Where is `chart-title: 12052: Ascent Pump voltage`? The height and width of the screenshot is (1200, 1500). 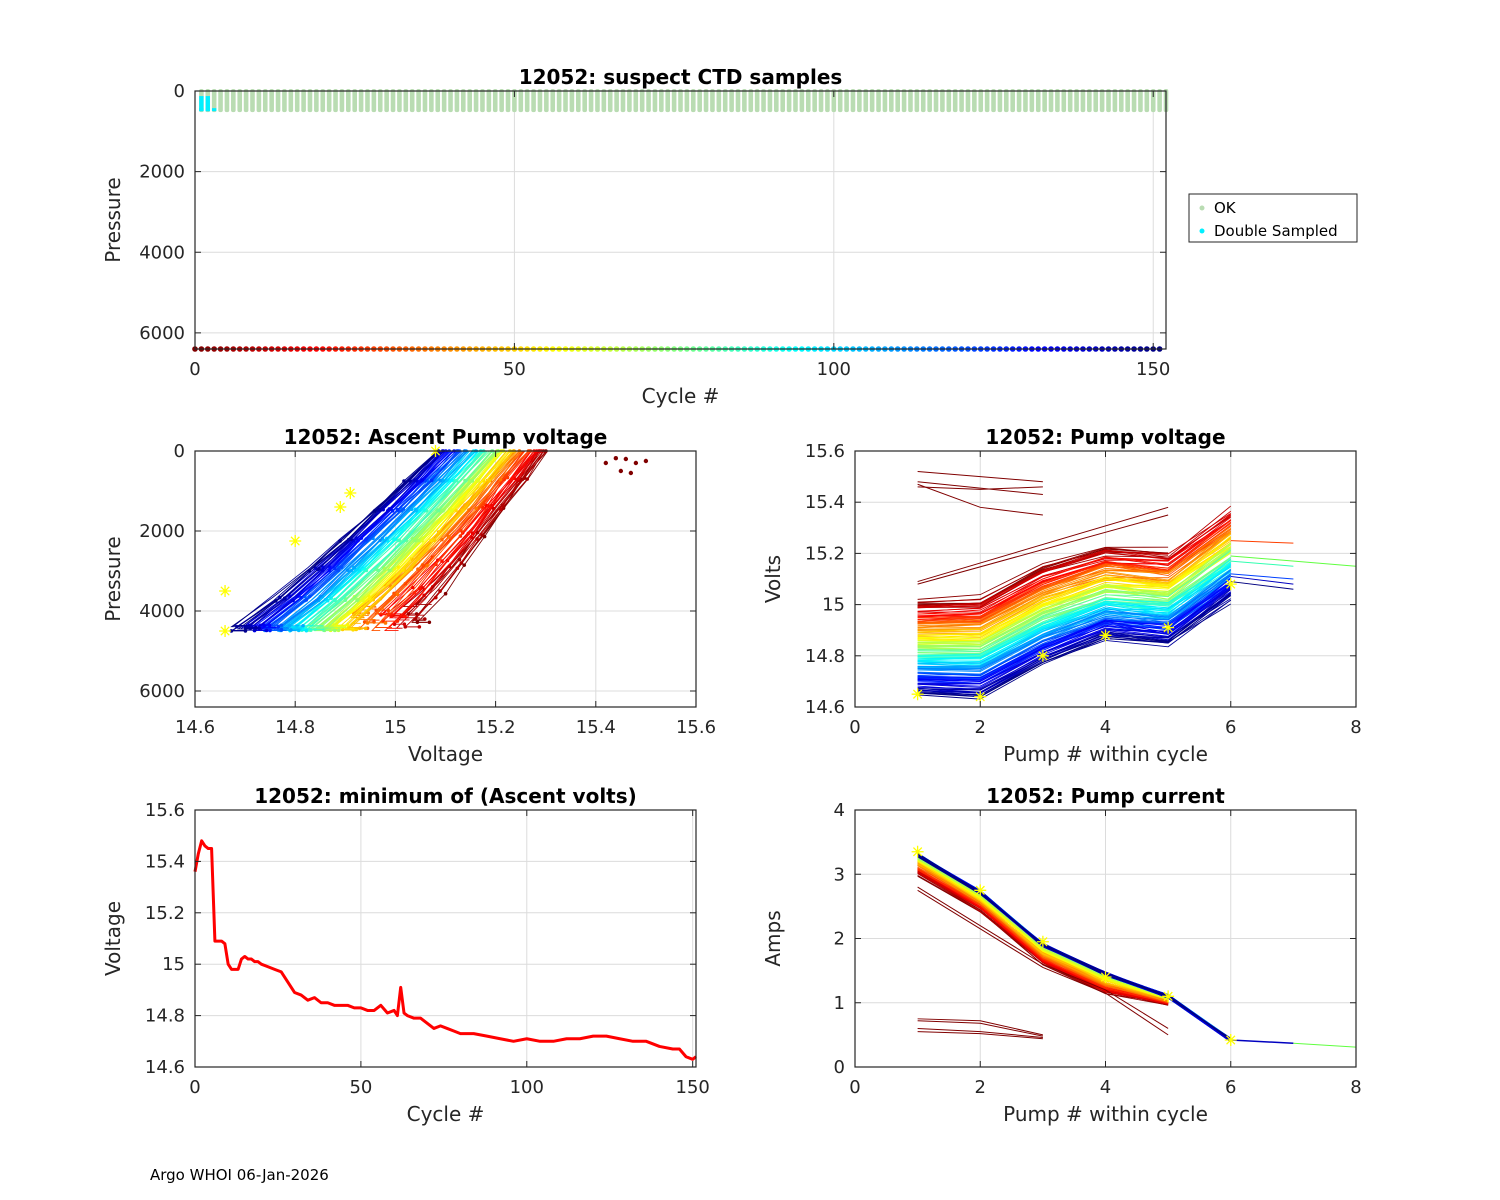
chart-title: 12052: Ascent Pump voltage is located at coordinates (446, 437).